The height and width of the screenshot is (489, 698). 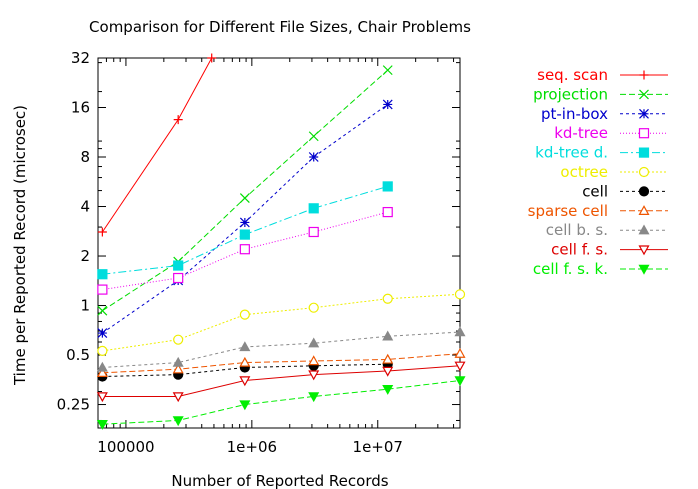 I want to click on x-axis-label: Number of Reported Records, so click(x=279, y=480).